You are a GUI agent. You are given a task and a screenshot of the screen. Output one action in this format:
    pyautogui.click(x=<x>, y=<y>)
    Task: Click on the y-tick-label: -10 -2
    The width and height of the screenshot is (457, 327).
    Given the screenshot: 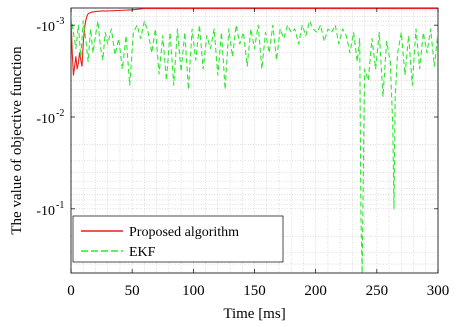 What is the action you would take?
    pyautogui.click(x=50, y=117)
    